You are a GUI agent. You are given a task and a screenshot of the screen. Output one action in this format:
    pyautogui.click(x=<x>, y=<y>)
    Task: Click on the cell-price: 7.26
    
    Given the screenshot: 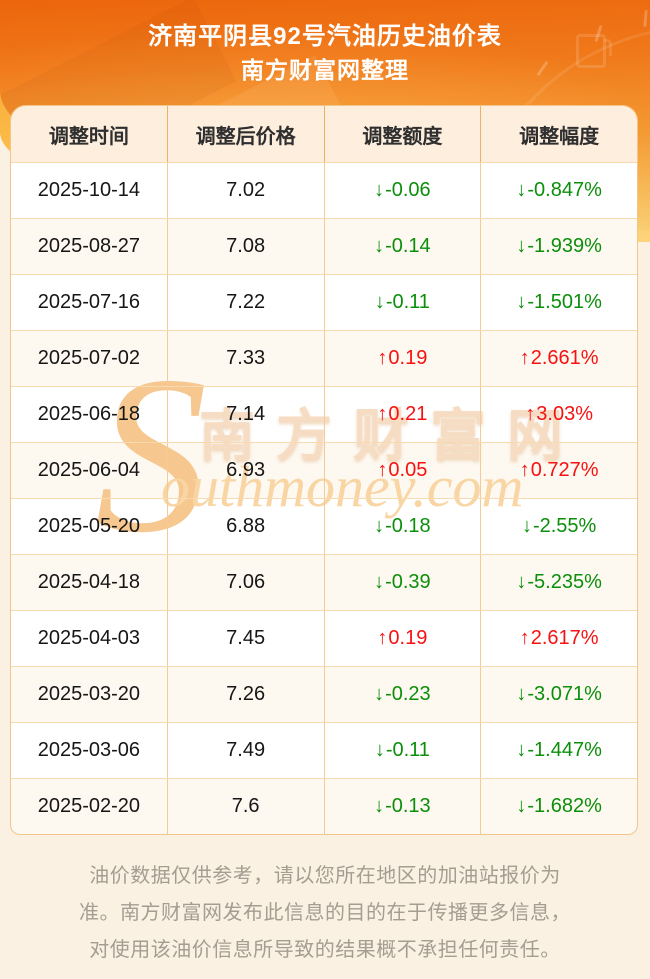 What is the action you would take?
    pyautogui.click(x=245, y=694)
    